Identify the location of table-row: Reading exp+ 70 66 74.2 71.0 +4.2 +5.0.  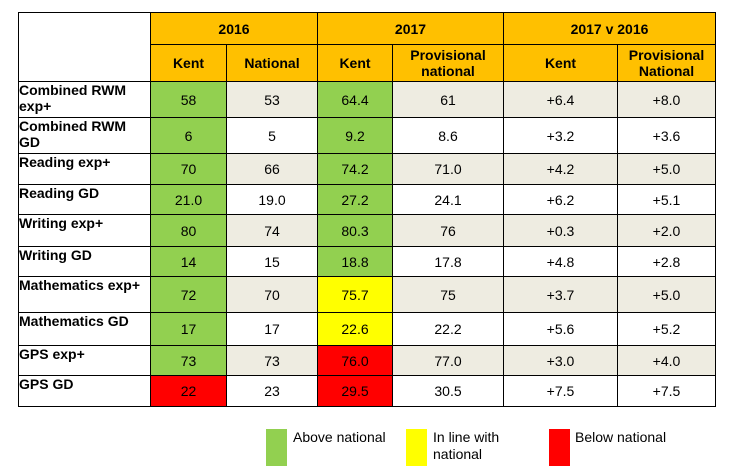
(367, 169).